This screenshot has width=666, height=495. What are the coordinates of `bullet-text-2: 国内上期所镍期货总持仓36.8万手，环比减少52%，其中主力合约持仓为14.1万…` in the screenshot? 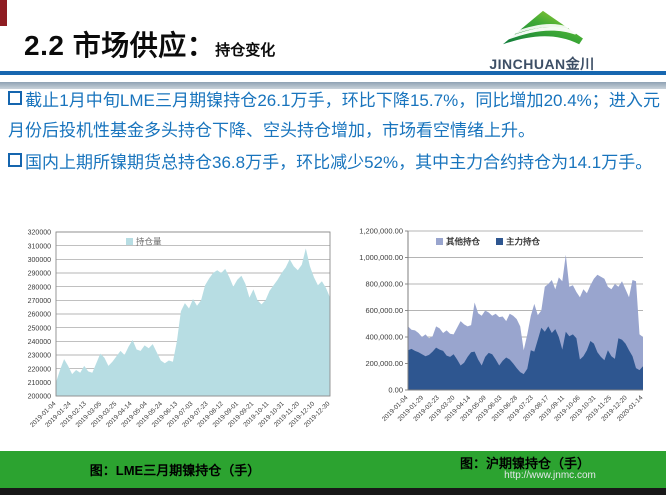 It's located at (339, 162).